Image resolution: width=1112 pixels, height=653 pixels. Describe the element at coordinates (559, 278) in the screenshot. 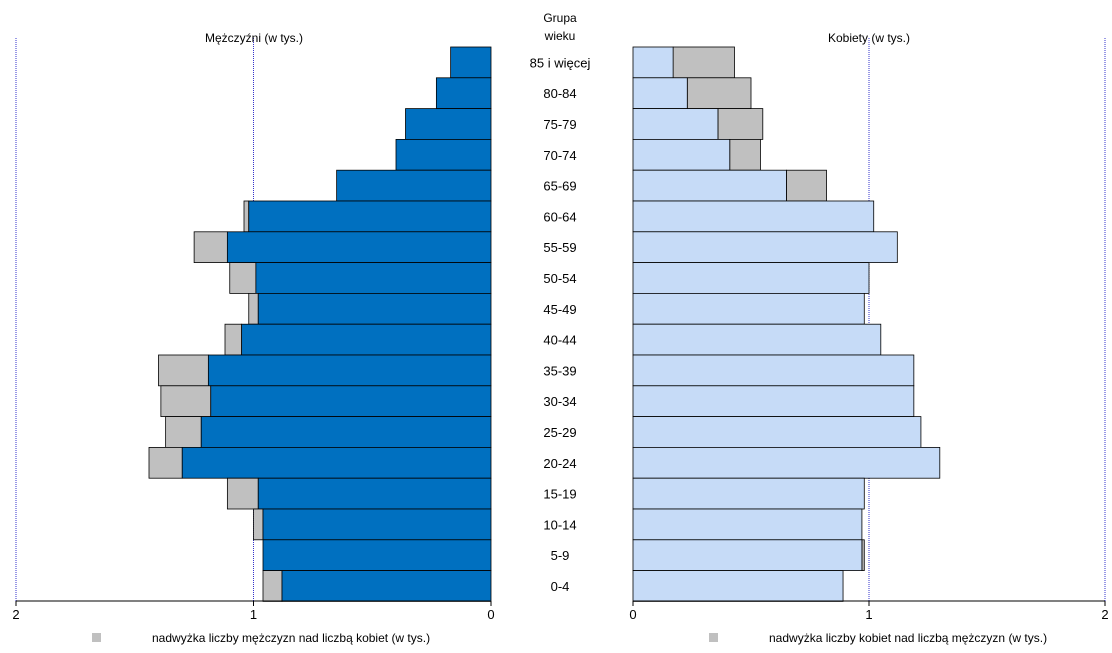

I see `age-group-label: 50-54` at that location.